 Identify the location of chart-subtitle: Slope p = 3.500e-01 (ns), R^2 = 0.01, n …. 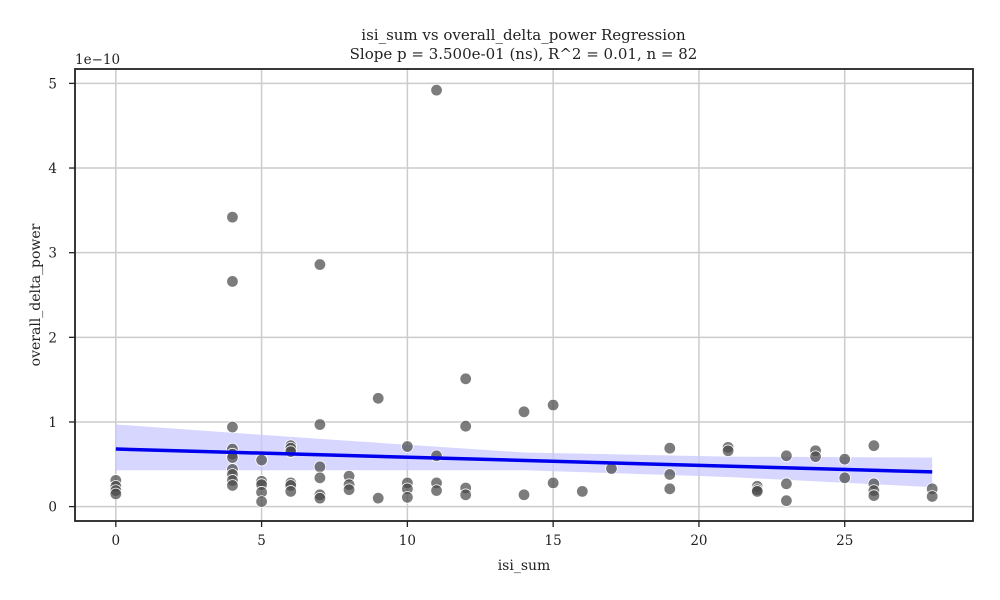
(524, 54).